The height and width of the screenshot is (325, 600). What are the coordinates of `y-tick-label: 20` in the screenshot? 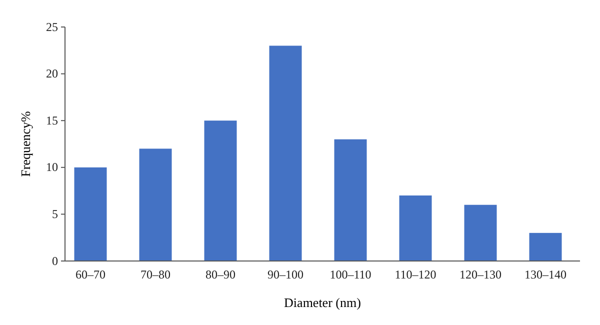 It's located at (52, 73).